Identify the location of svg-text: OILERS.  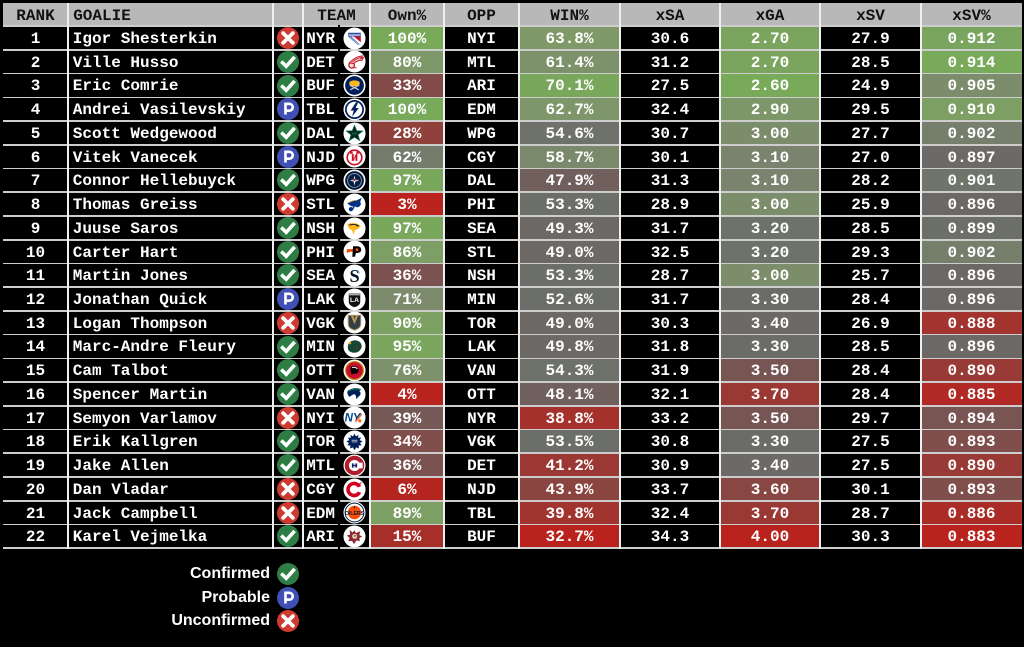
(355, 514).